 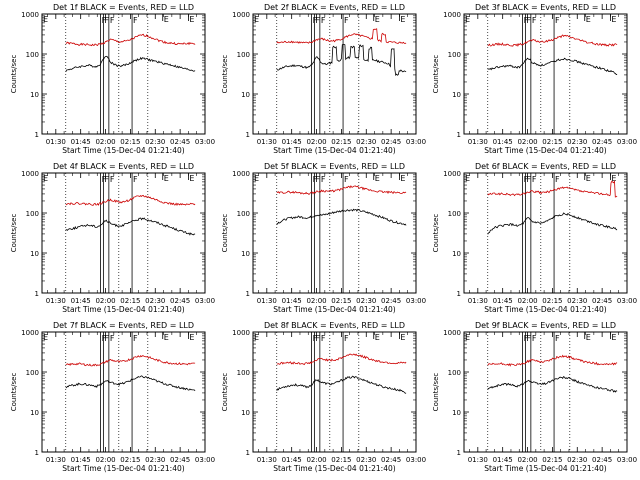 I want to click on panel-title: Det 7f BLACK = Events, RED = LLD, so click(x=123, y=325).